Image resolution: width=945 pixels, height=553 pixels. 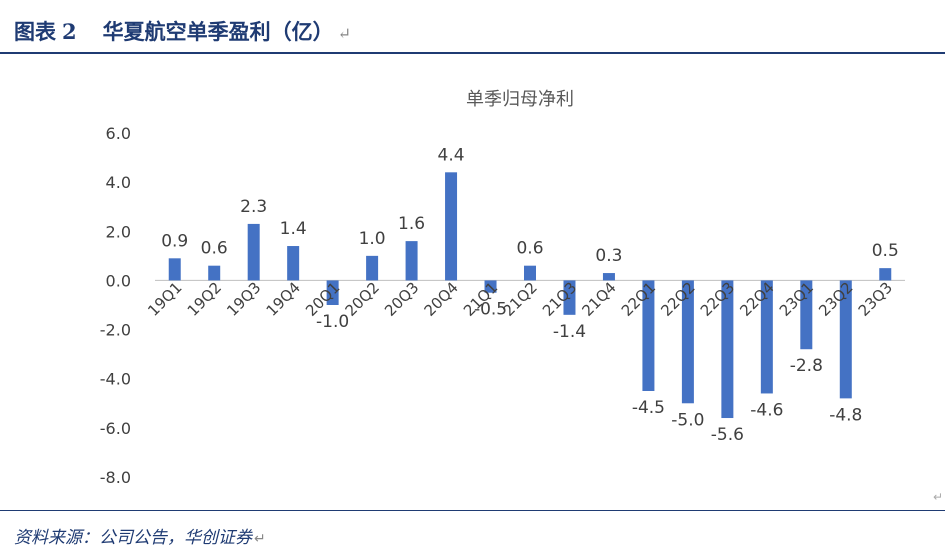 I want to click on data-label-21Q4: 0.3, so click(x=608, y=256).